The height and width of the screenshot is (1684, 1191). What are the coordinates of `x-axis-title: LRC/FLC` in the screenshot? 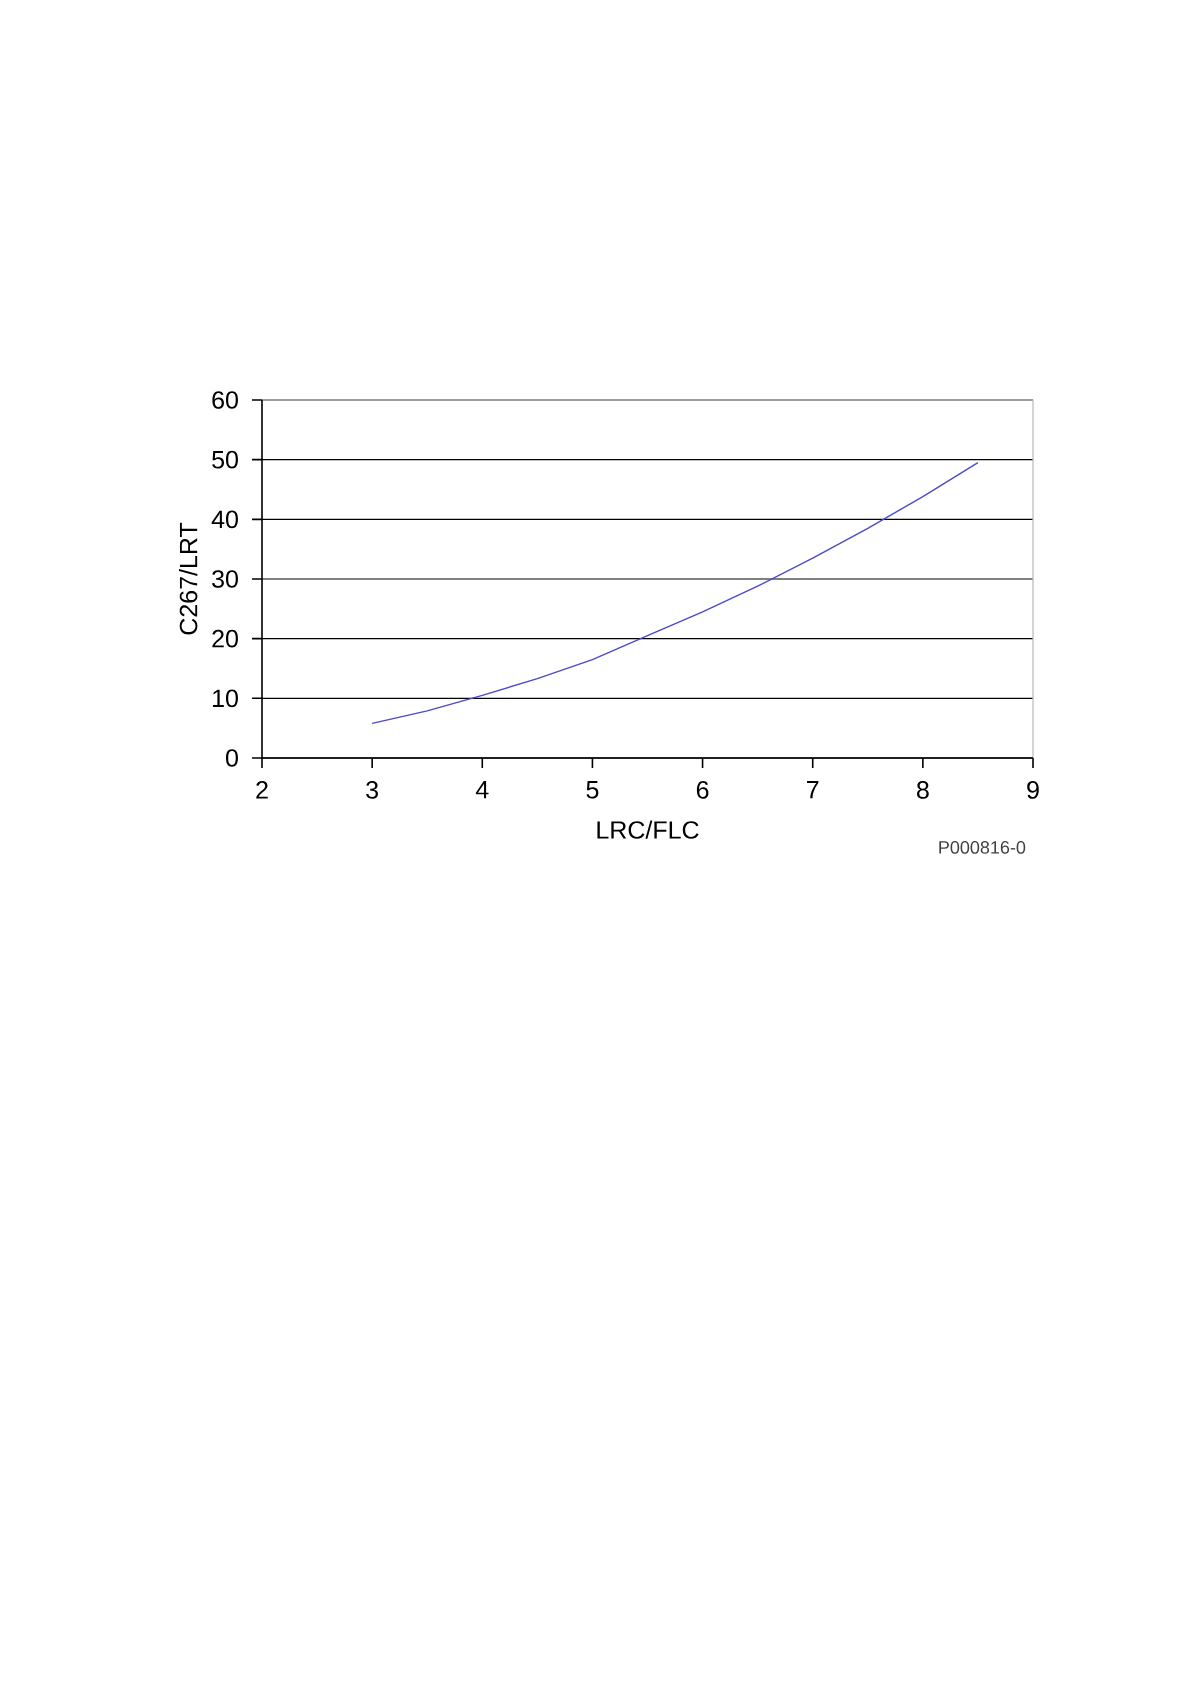 It's located at (648, 829).